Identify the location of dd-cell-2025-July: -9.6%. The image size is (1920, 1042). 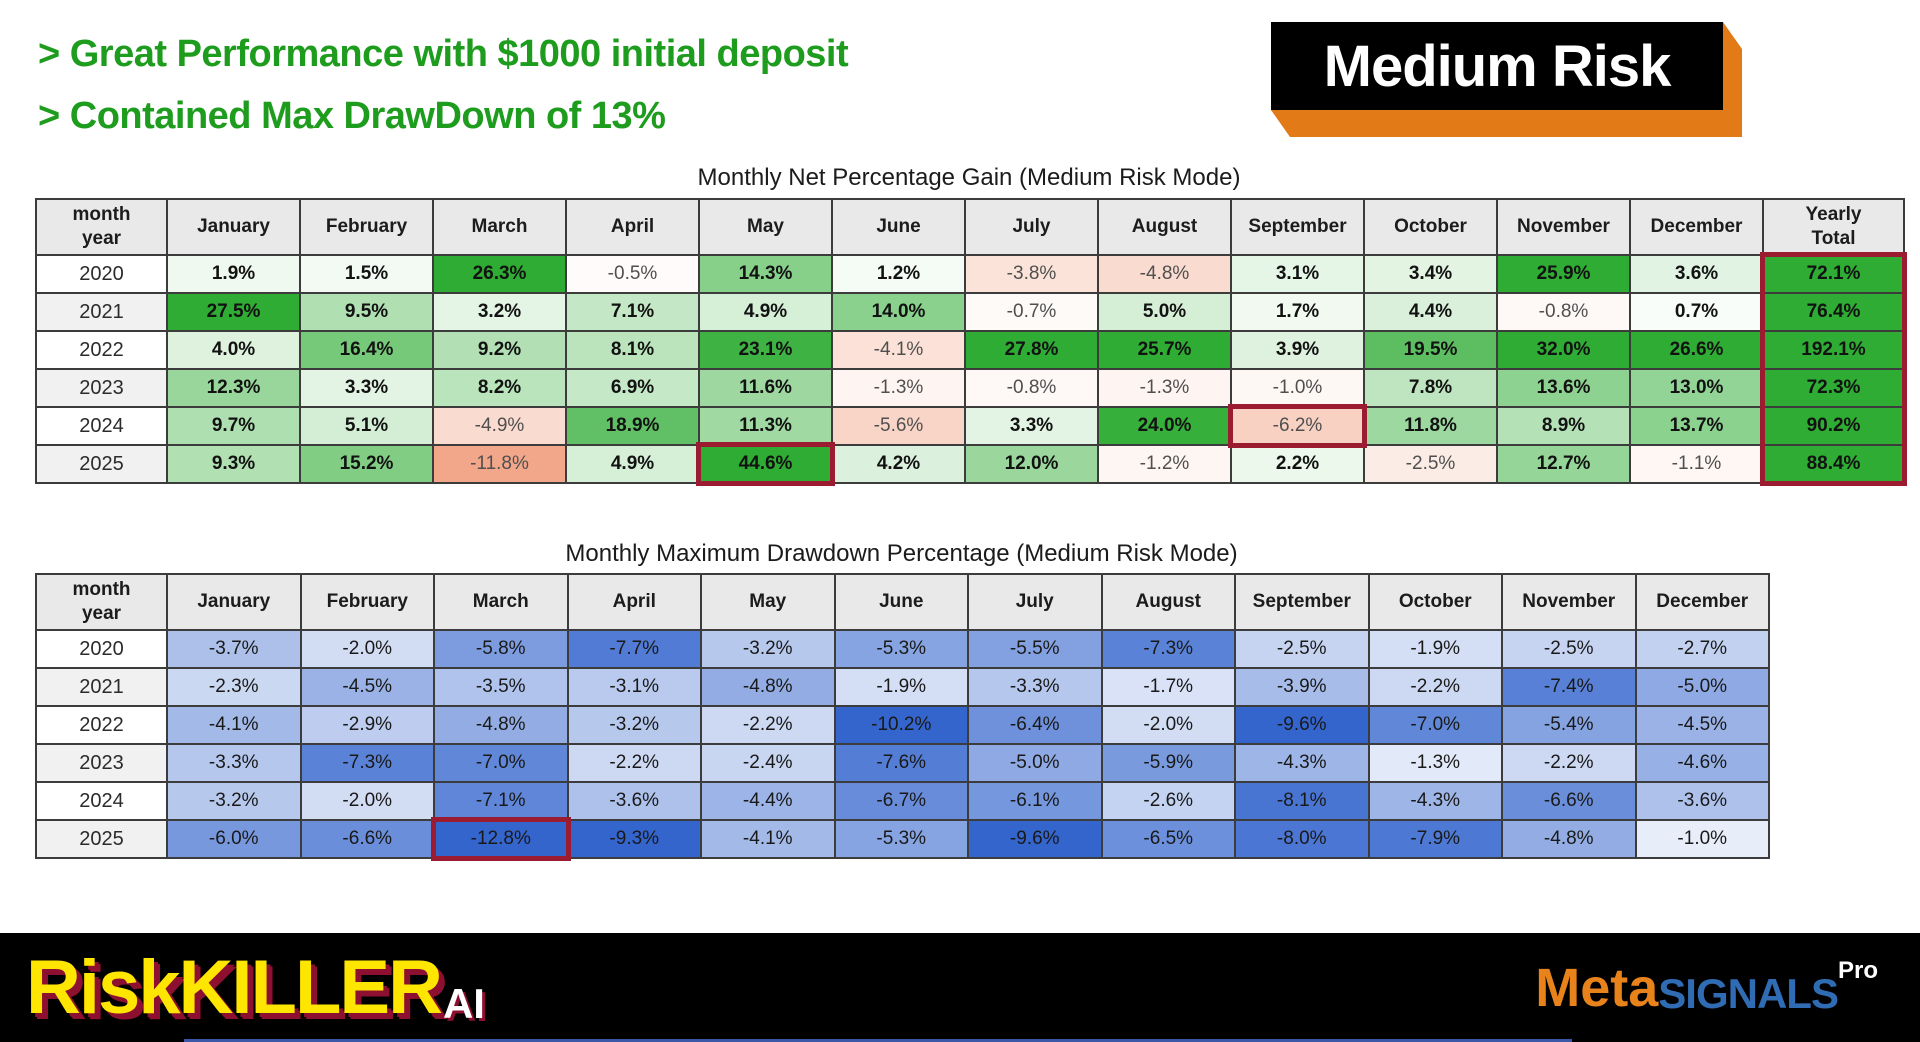
(1035, 839).